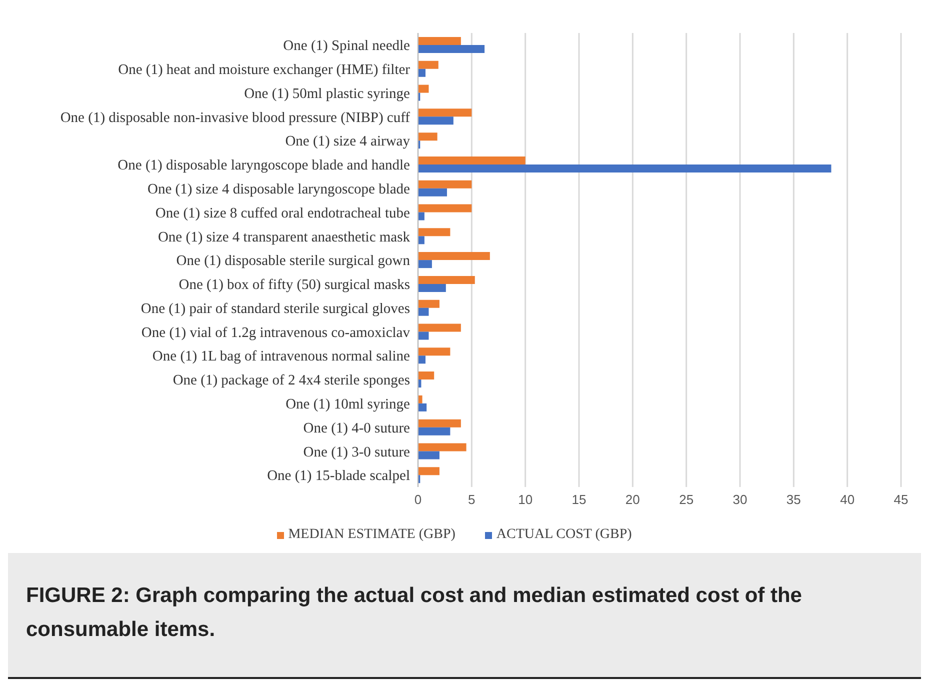 The height and width of the screenshot is (700, 929). What do you see at coordinates (472, 500) in the screenshot?
I see `x-tick-label: 5` at bounding box center [472, 500].